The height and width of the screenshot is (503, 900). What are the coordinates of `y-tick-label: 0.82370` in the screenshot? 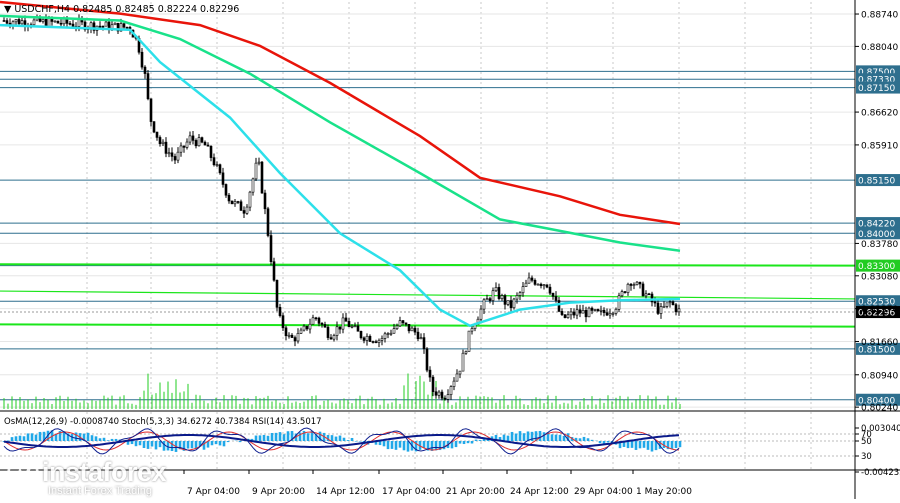 It's located at (879, 310).